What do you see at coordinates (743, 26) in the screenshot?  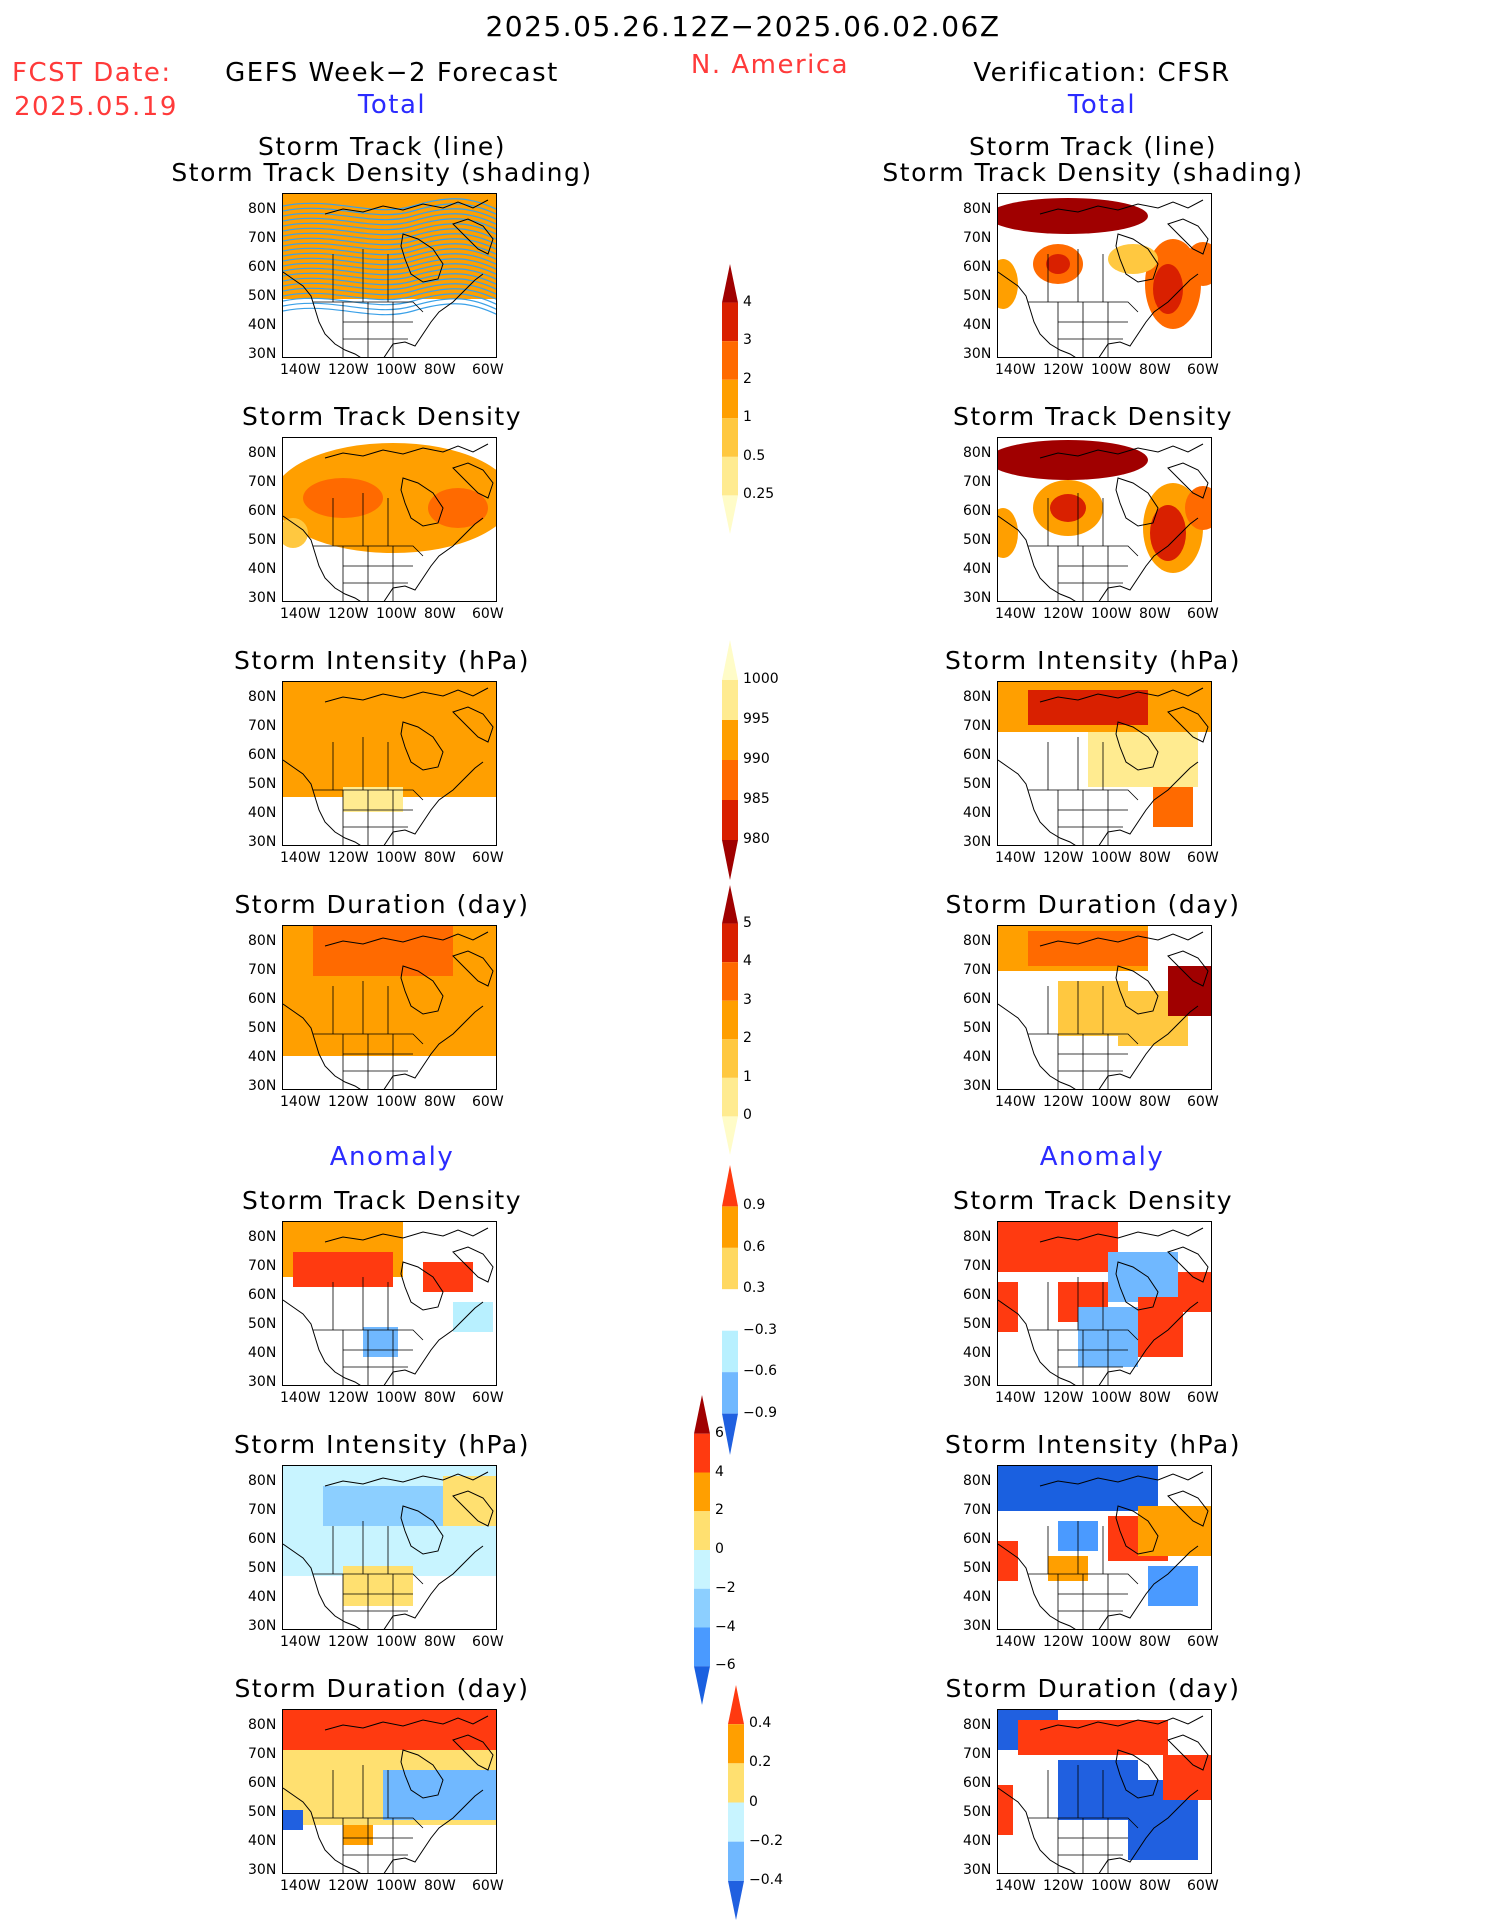 I see `period-title: 2025.05.26.12Z−2025.06.02.06Z` at bounding box center [743, 26].